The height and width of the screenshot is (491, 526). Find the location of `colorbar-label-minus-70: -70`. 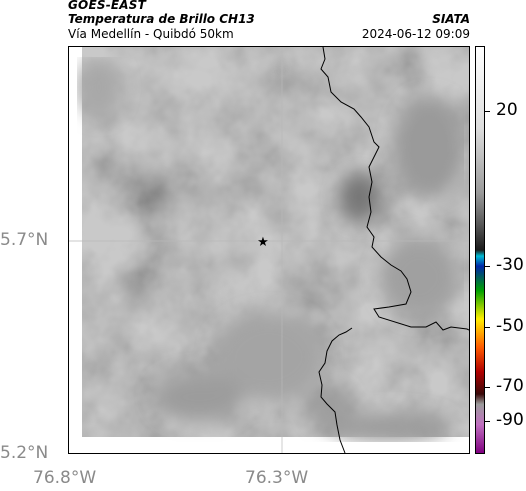

colorbar-label-minus-70: -70 is located at coordinates (510, 386).